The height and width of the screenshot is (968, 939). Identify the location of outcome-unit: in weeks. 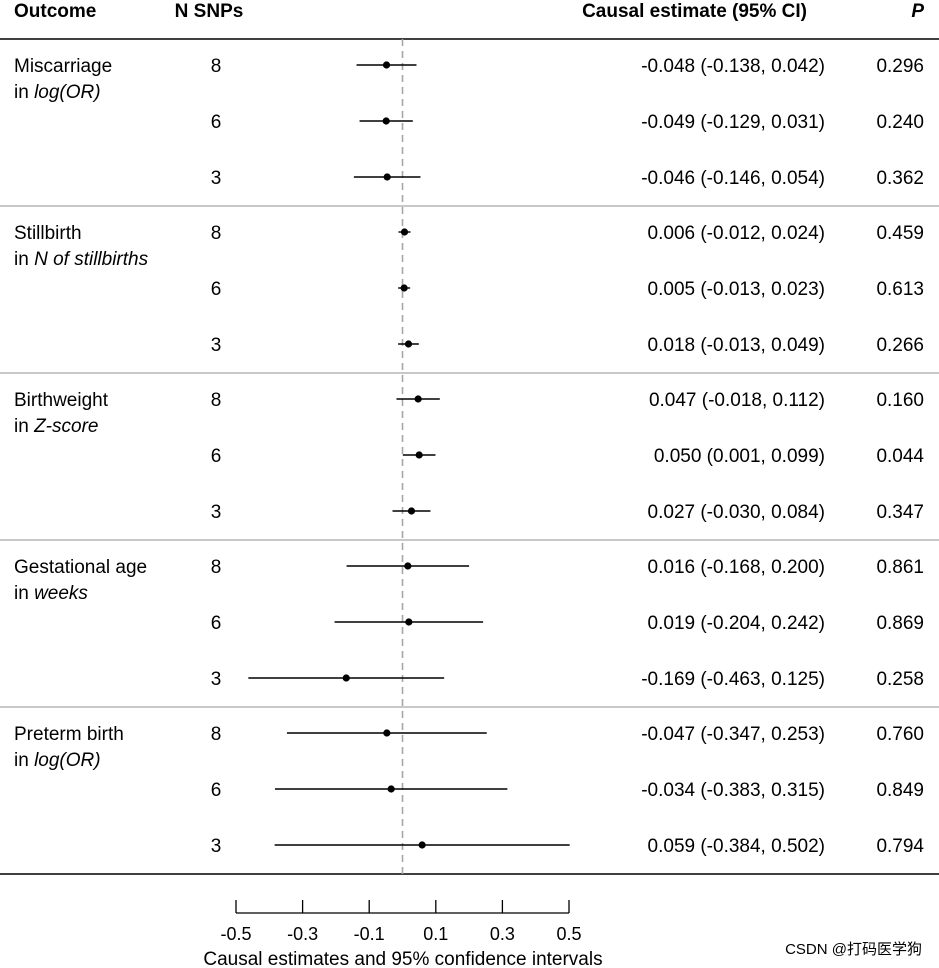
(51, 593).